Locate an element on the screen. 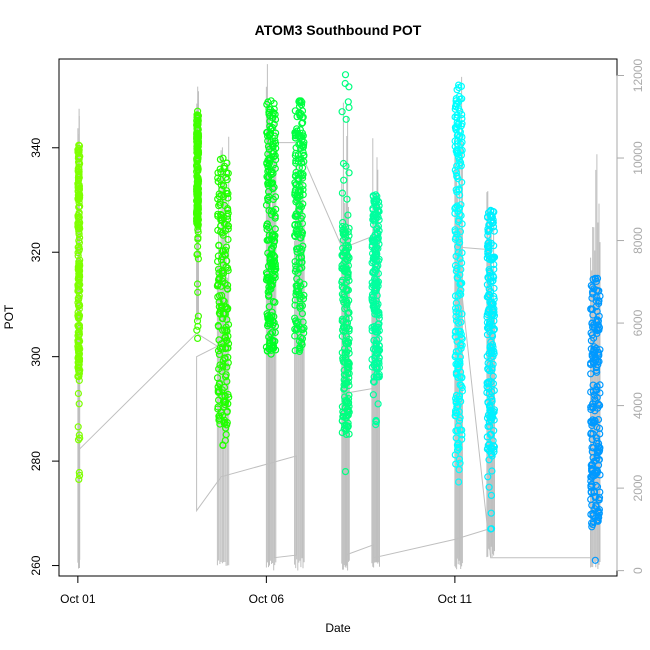  chart-title: ATOM3 Southbound POT is located at coordinates (338, 30).